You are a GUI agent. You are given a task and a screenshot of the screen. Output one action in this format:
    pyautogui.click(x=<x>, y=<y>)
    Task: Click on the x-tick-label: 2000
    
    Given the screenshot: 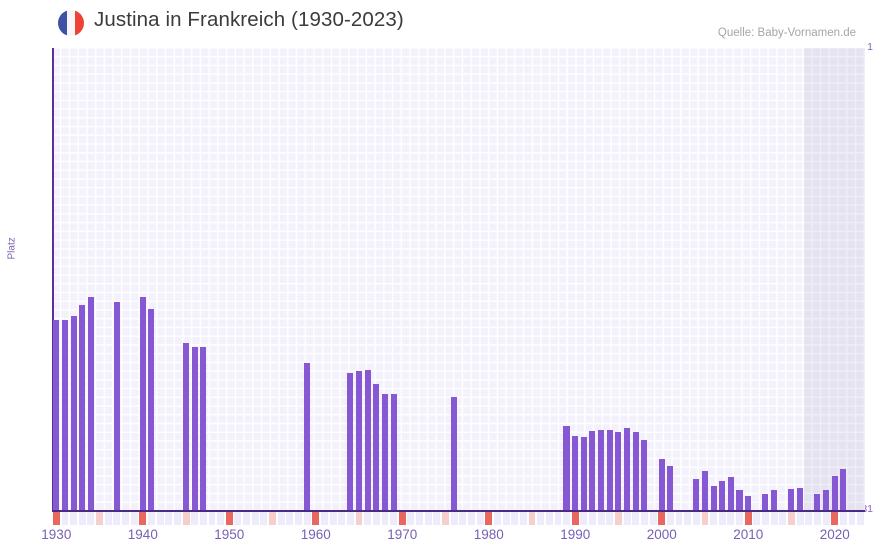 What is the action you would take?
    pyautogui.click(x=661, y=534)
    